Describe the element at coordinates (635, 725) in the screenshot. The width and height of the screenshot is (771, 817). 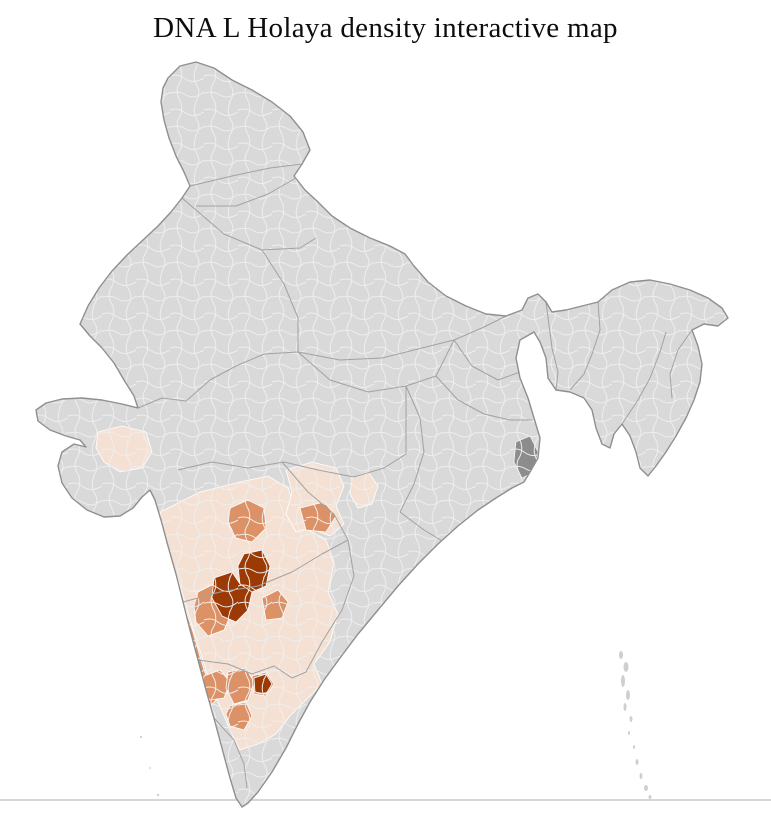
I see `andaman-nicobar-islands` at that location.